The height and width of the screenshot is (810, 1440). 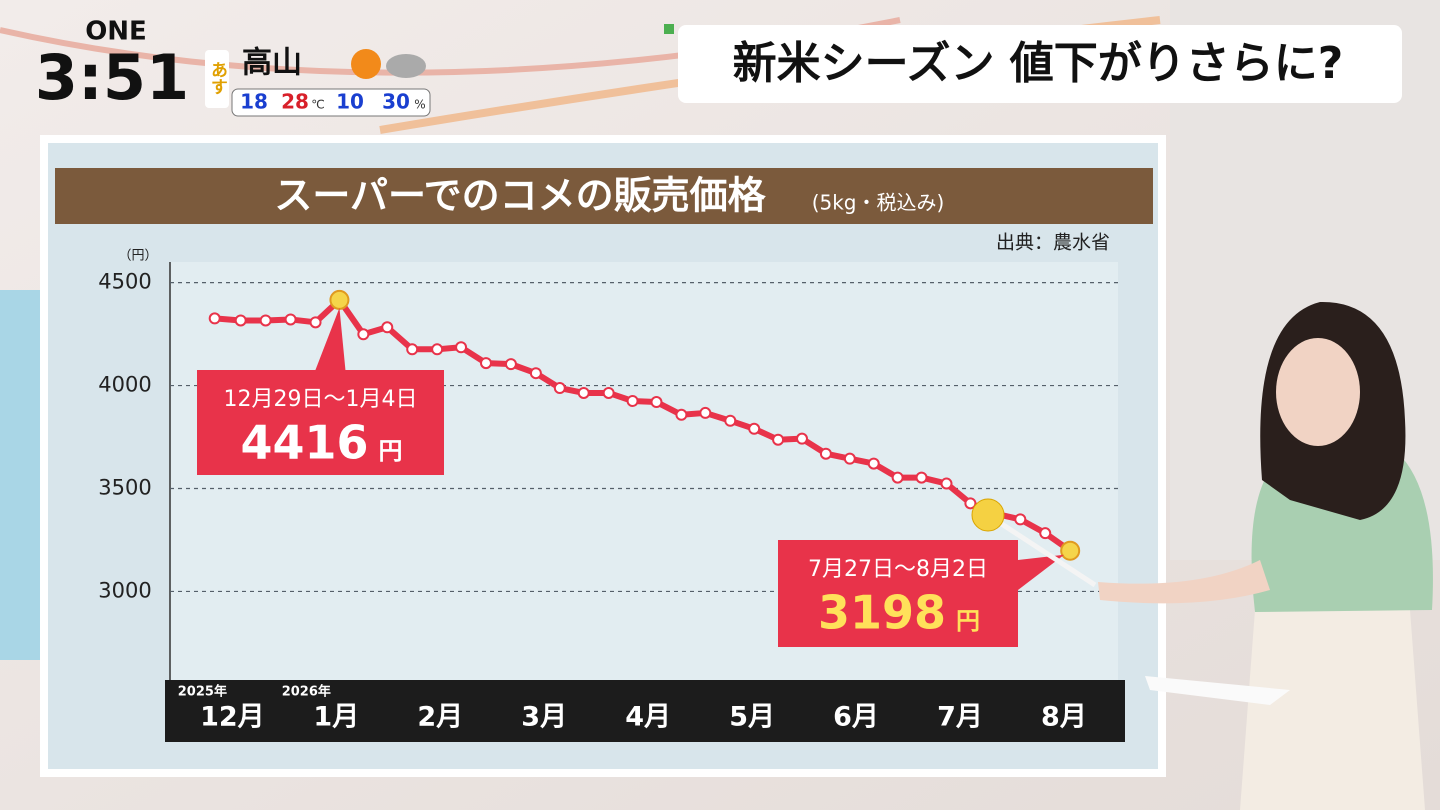 I want to click on presenter-face, so click(x=1318, y=392).